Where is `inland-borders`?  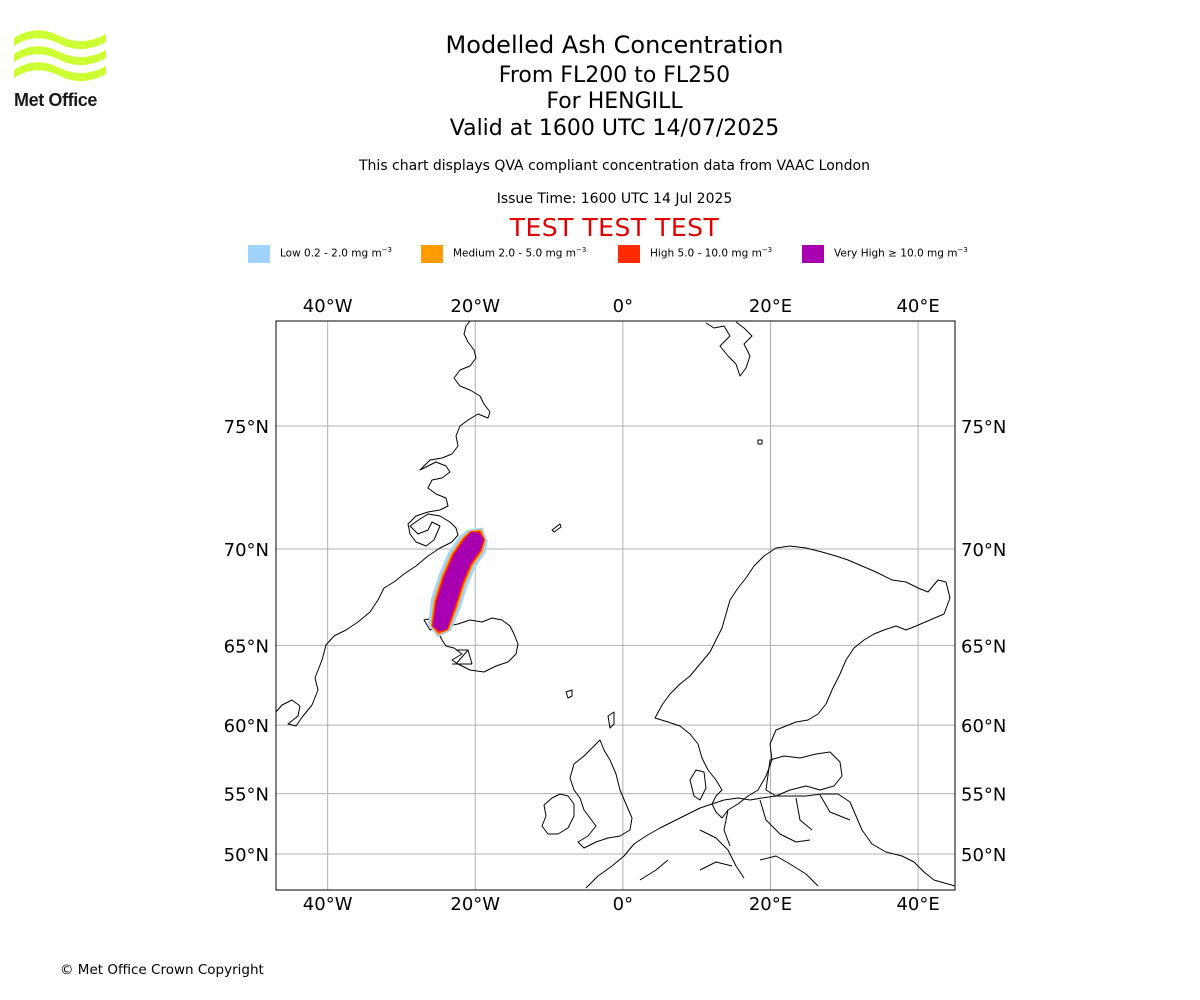
inland-borders is located at coordinates (745, 840).